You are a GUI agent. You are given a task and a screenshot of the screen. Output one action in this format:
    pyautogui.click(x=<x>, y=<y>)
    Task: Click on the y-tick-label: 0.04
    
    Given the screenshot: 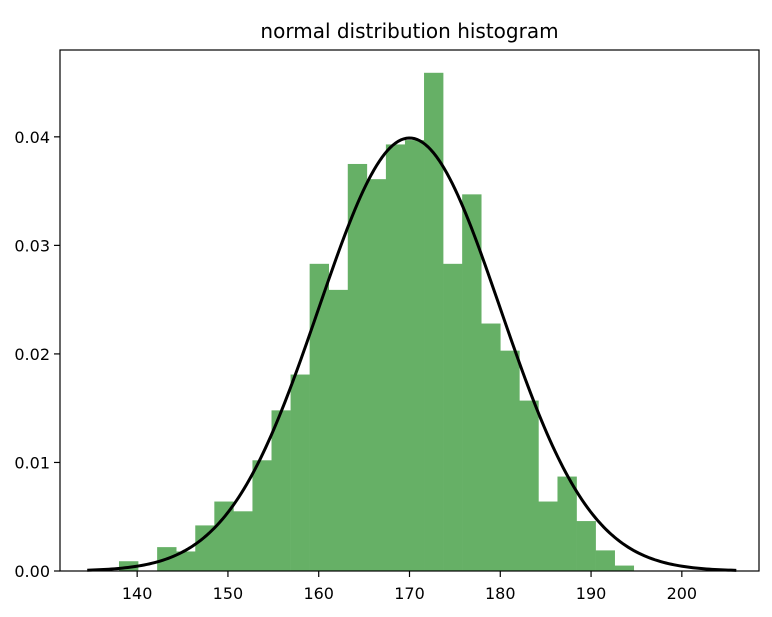 What is the action you would take?
    pyautogui.click(x=32, y=137)
    